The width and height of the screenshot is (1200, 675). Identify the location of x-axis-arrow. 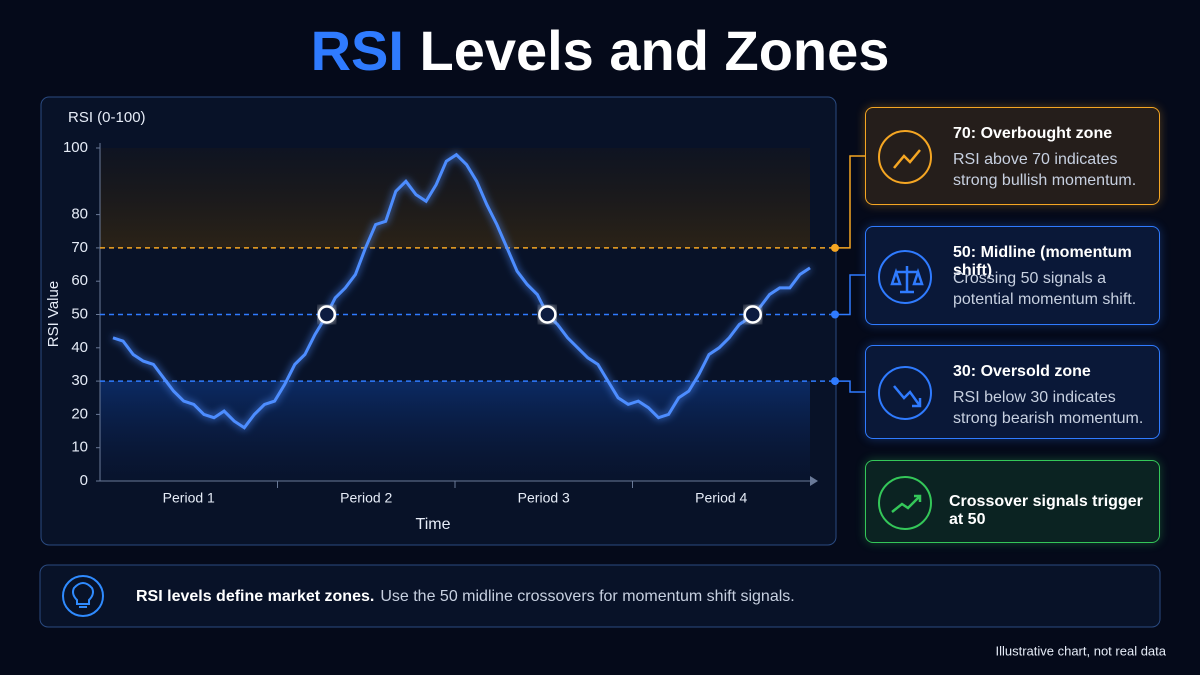
(814, 481).